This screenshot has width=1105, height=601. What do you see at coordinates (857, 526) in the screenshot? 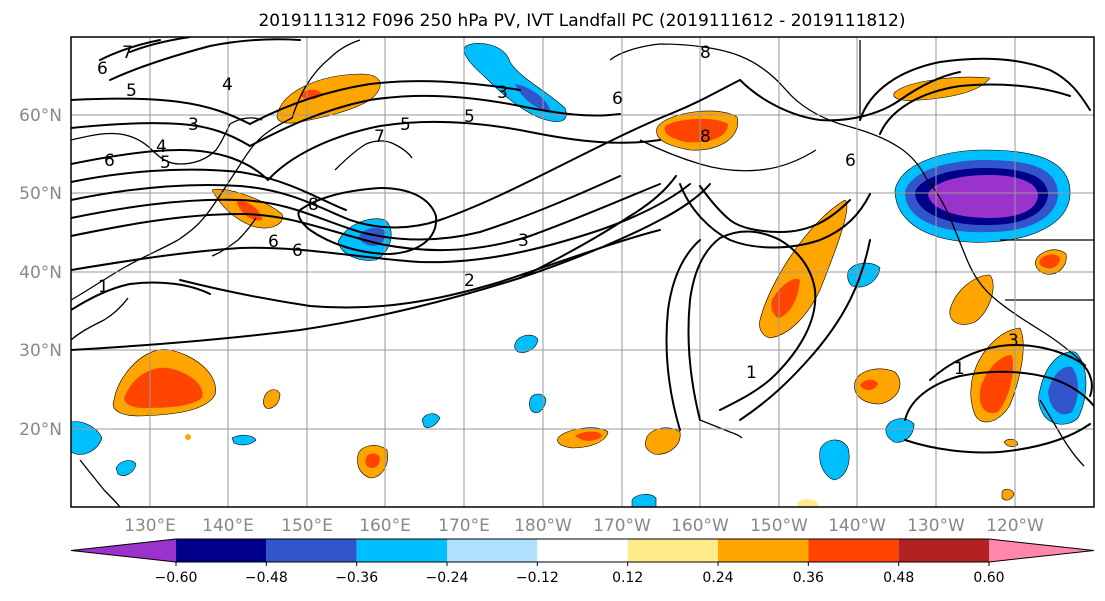
I see `longitude-label: 140°W` at bounding box center [857, 526].